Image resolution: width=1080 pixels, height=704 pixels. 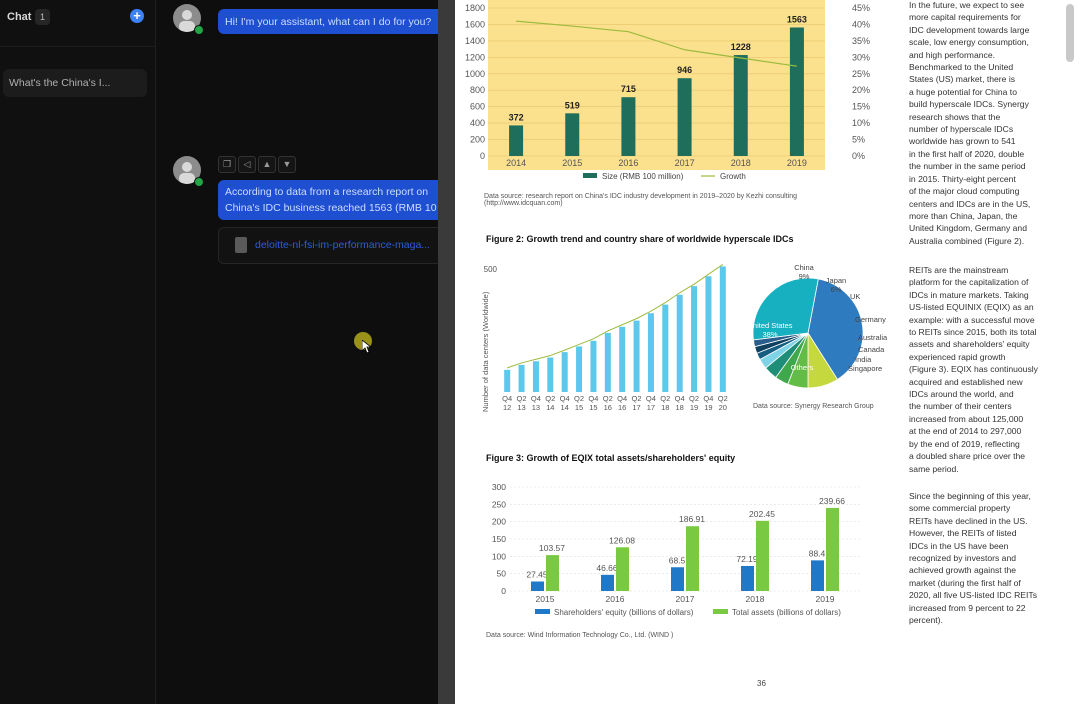 What do you see at coordinates (964, 191) in the screenshot?
I see `paragraph-line: of the major cloud computing` at bounding box center [964, 191].